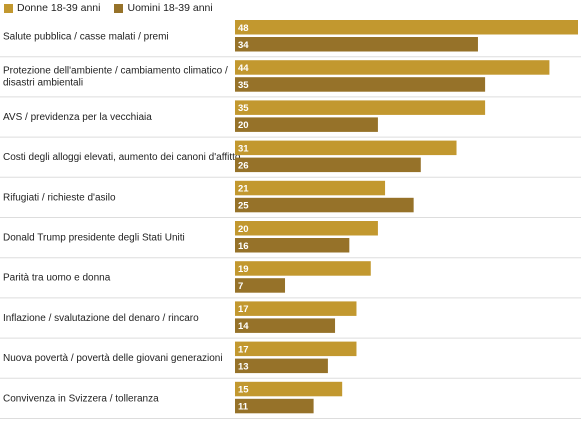 This screenshot has height=424, width=581. What do you see at coordinates (43, 83) in the screenshot?
I see `category-label: disastri ambientali` at bounding box center [43, 83].